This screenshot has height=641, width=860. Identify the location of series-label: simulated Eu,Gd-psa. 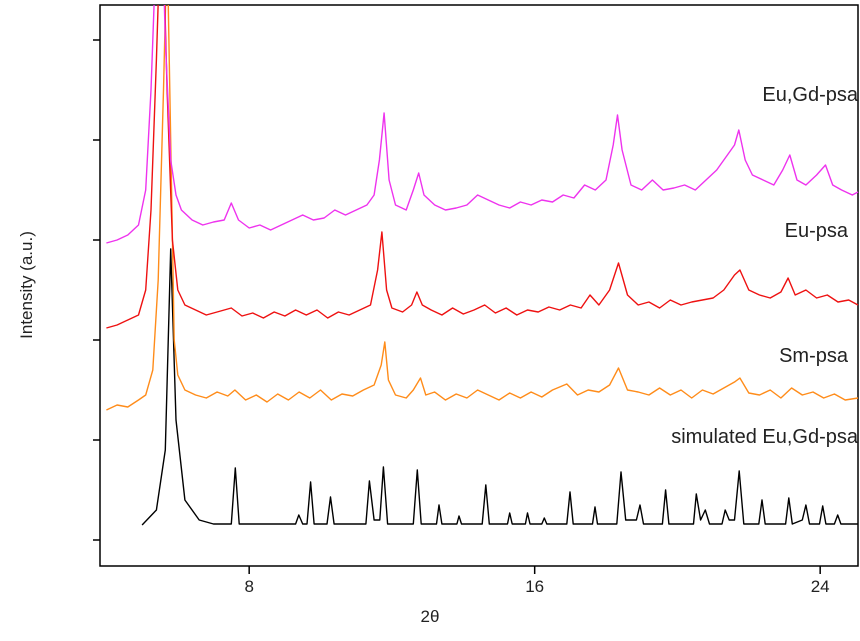
(765, 437).